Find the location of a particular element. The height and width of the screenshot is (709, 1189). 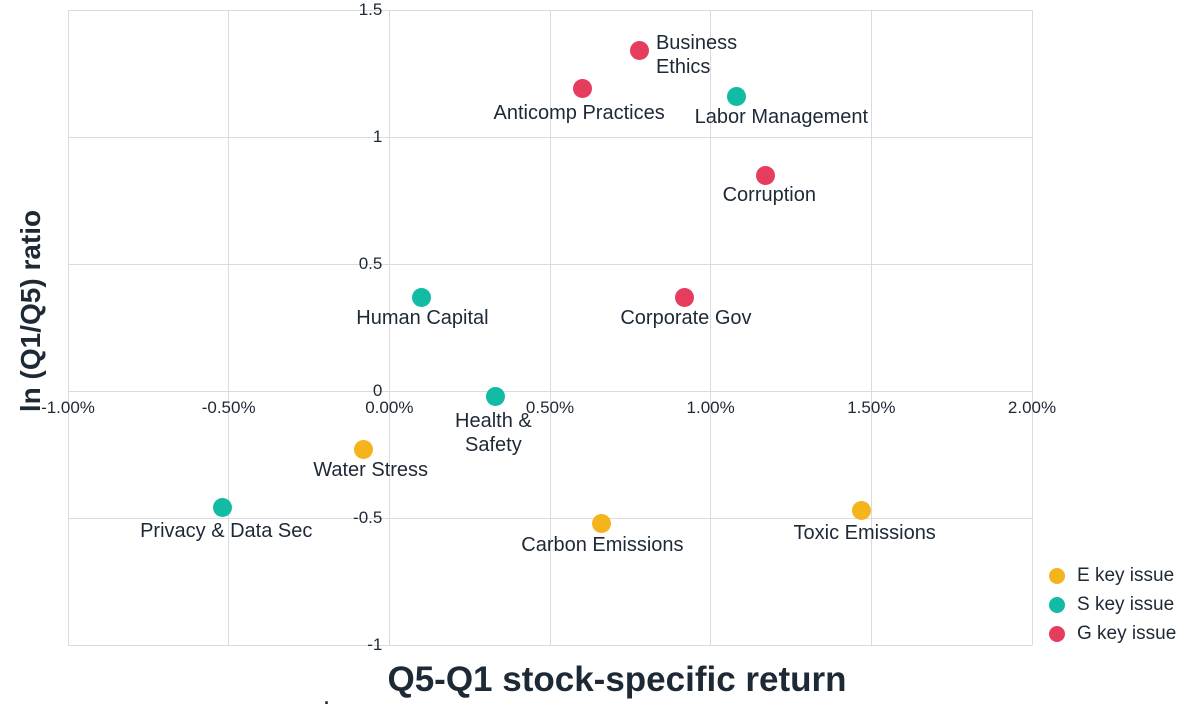

data-point-label-toxic-emissions: Toxic Emissions is located at coordinates (865, 533).